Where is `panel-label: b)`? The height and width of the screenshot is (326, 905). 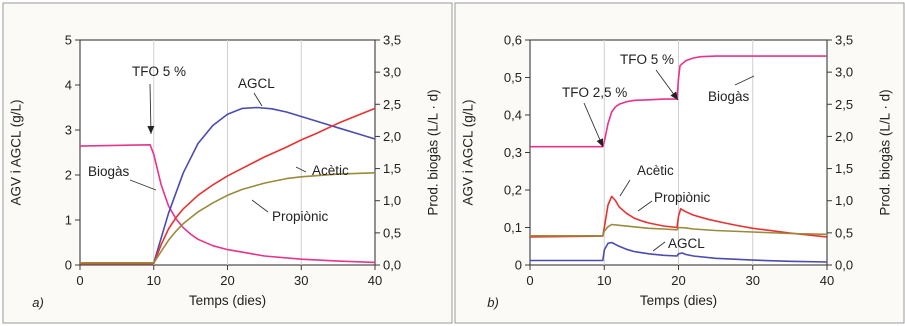 panel-label: b) is located at coordinates (493, 302).